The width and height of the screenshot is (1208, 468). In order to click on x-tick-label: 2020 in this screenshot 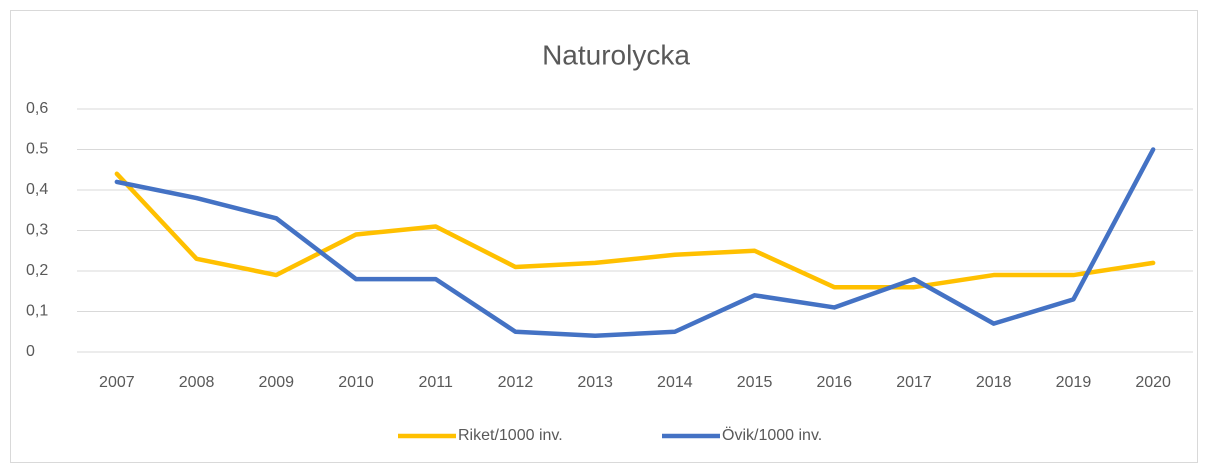, I will do `click(1153, 382)`.